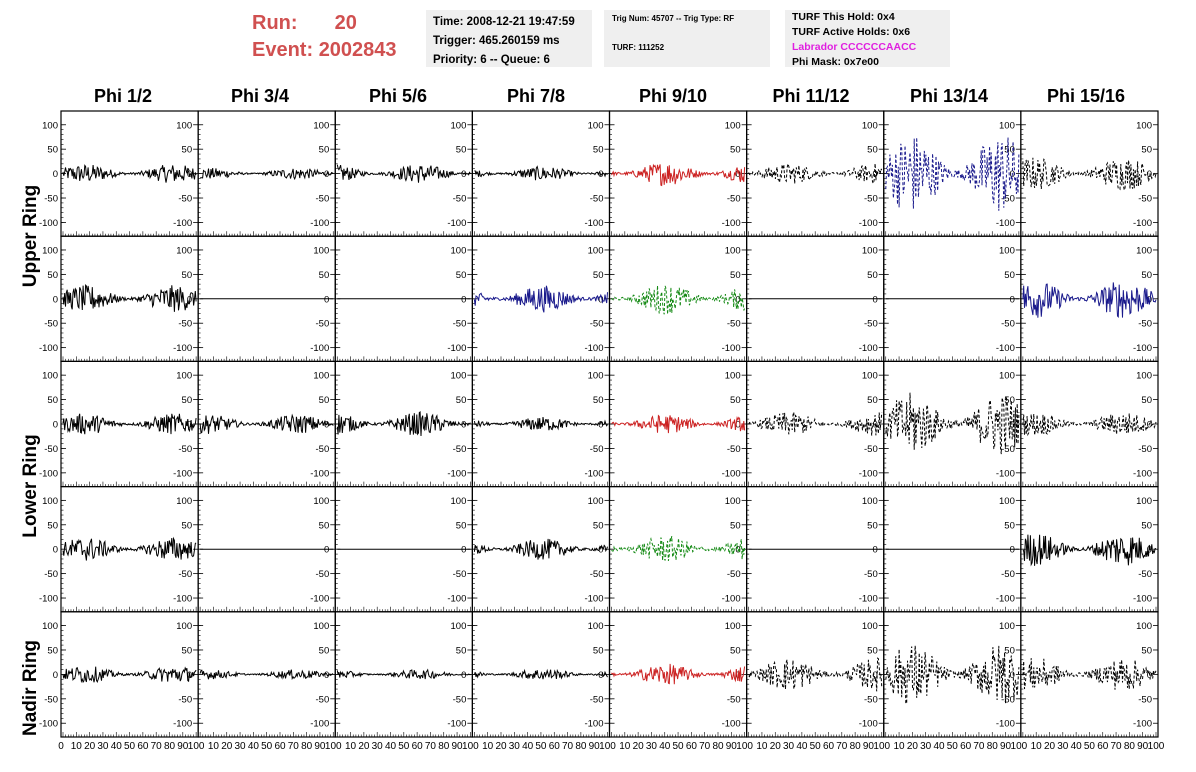 The width and height of the screenshot is (1196, 772). What do you see at coordinates (345, 23) in the screenshot?
I see `run-value: 20` at bounding box center [345, 23].